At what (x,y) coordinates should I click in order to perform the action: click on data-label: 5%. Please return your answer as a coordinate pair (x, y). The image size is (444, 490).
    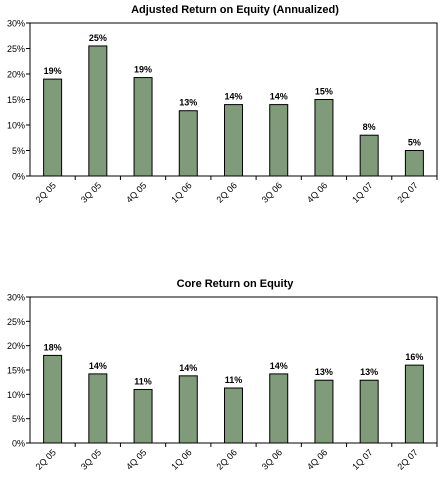
    Looking at the image, I should click on (414, 143).